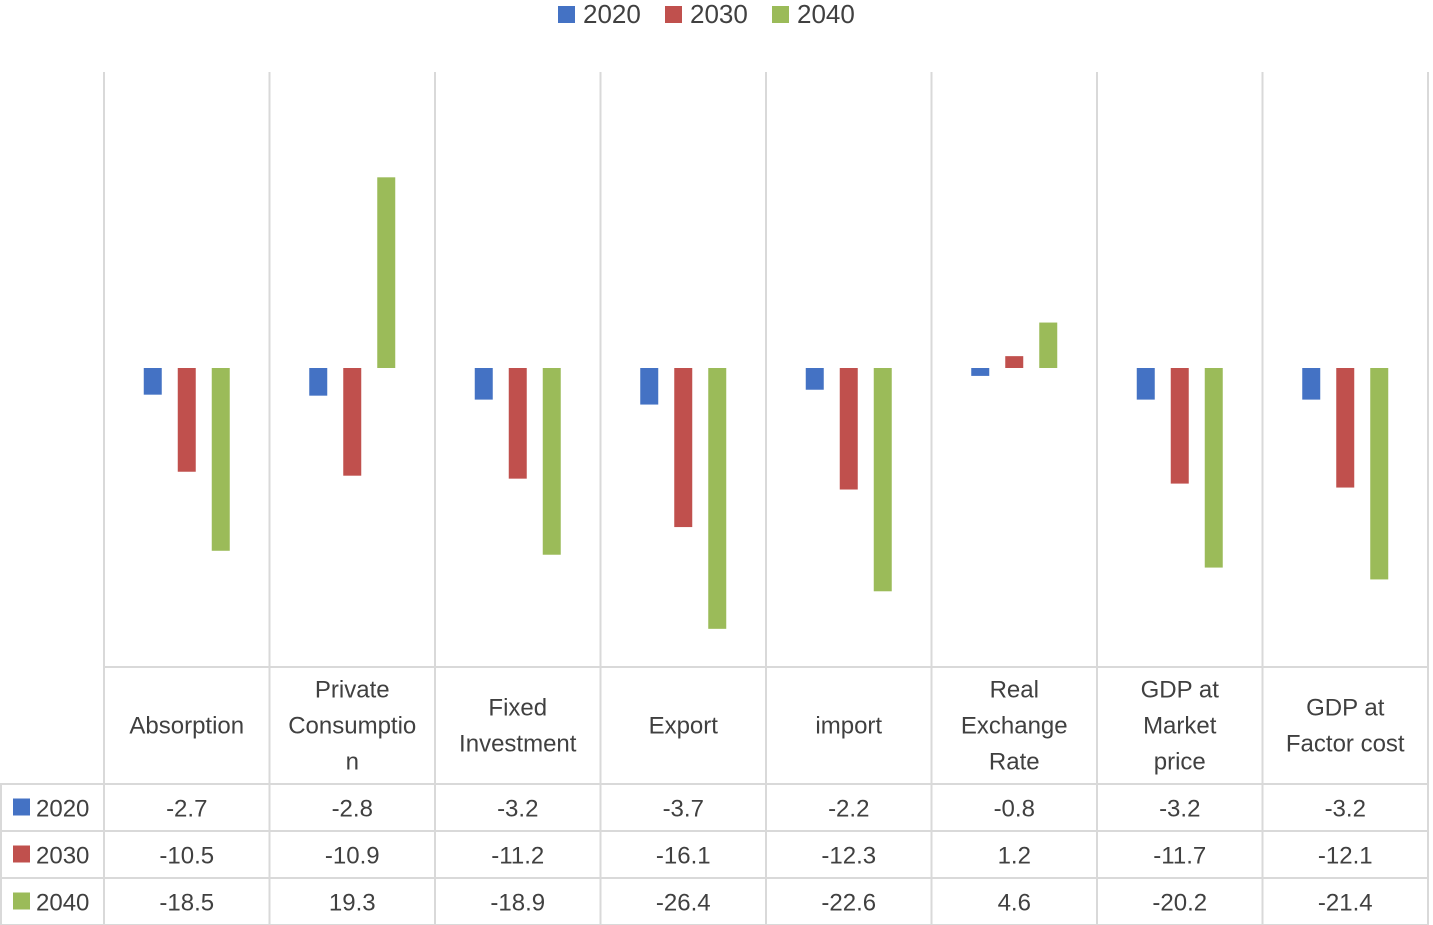 The width and height of the screenshot is (1433, 925). I want to click on table-legend-key-2040, so click(21, 901).